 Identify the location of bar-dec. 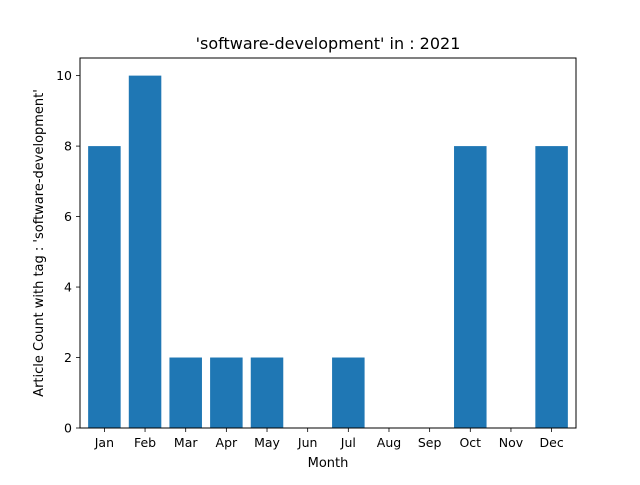
(551, 287).